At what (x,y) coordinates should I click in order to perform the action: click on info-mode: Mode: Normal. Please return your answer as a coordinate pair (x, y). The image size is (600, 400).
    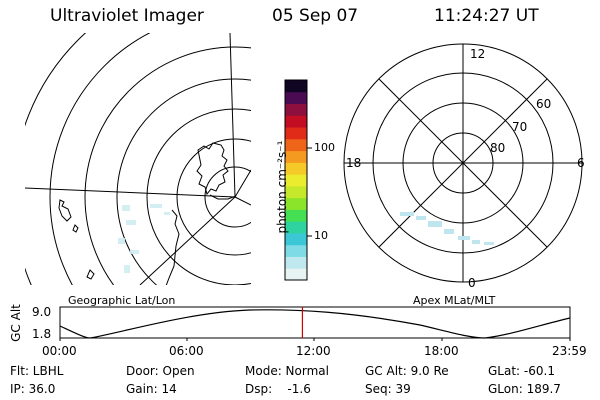
    Looking at the image, I should click on (287, 371).